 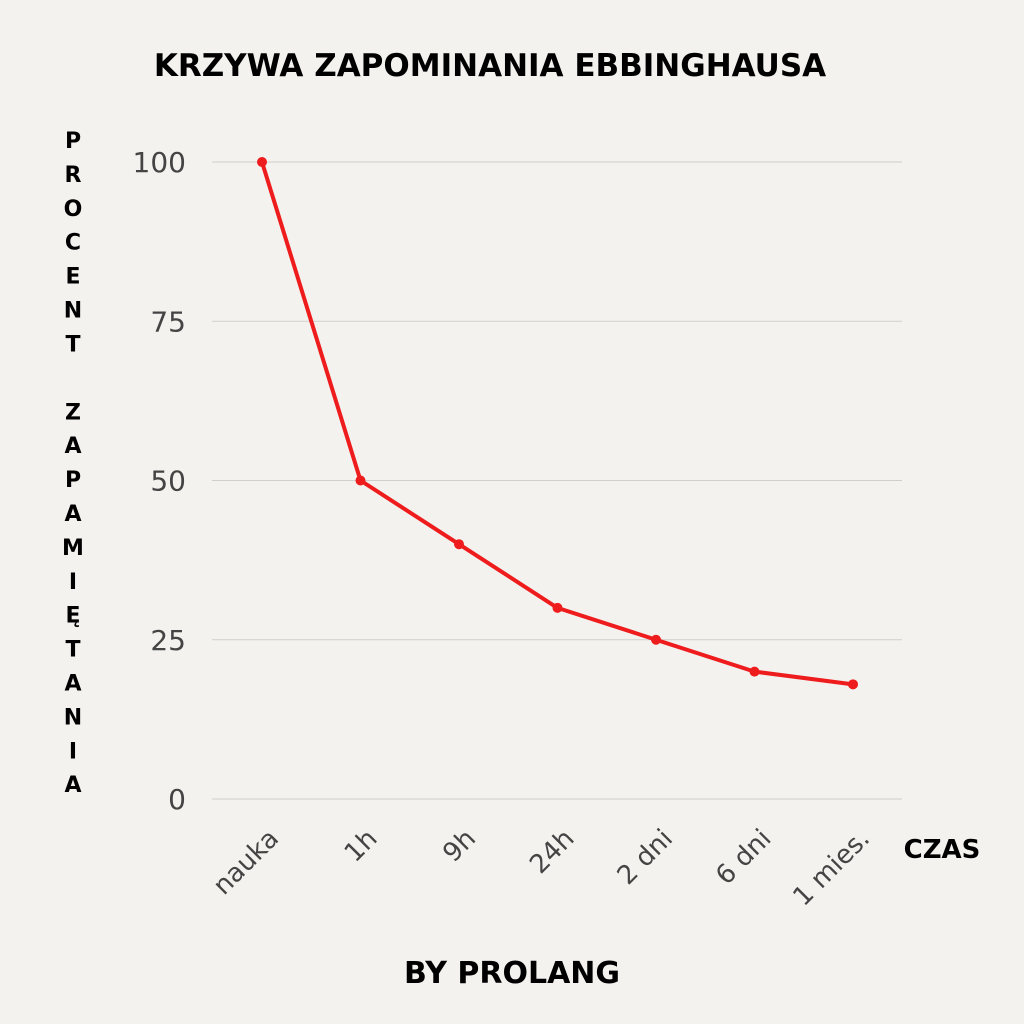 I want to click on y-axis-label-letter: Ę, so click(x=72, y=616).